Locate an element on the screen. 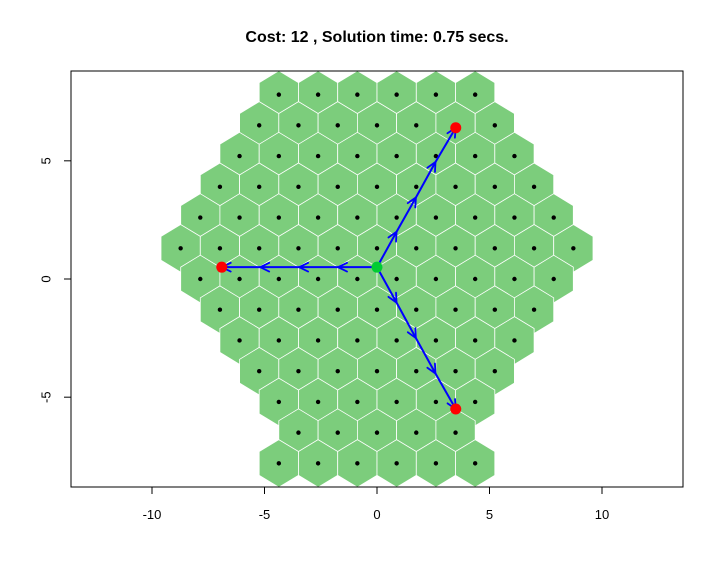 The width and height of the screenshot is (720, 576). y-tick-label: 0 is located at coordinates (45, 278).